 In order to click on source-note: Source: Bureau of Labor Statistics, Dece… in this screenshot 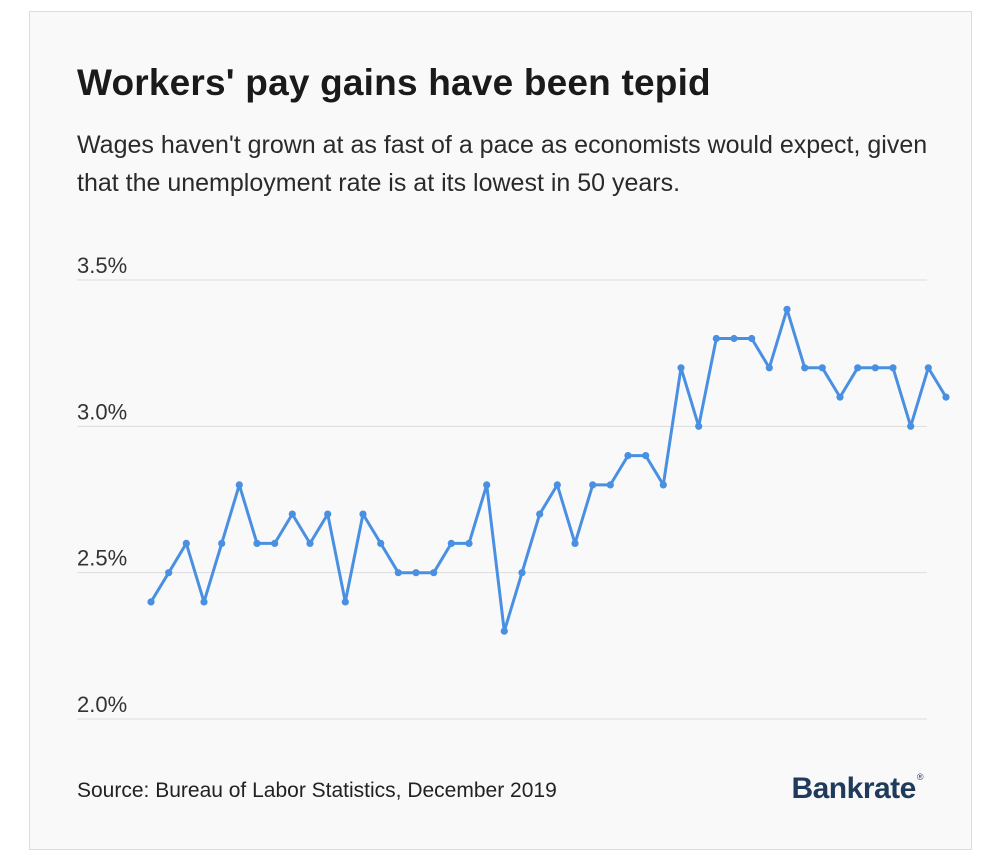, I will do `click(317, 790)`.